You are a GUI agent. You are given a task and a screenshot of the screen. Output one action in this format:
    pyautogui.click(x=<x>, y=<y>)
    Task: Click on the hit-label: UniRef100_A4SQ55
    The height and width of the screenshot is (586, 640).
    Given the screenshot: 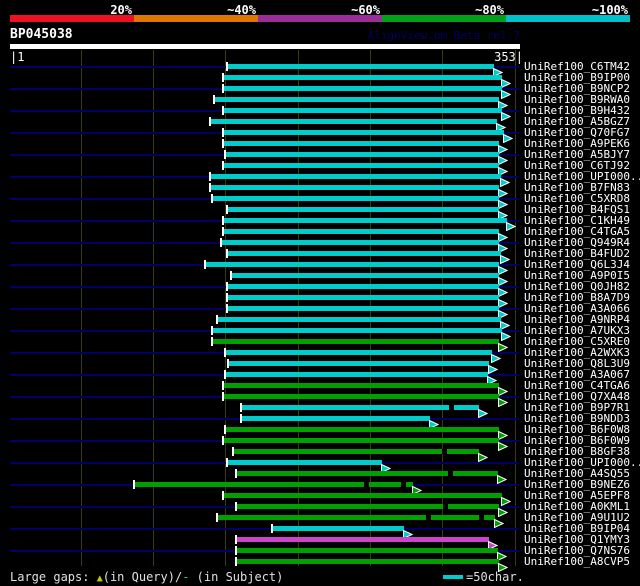 What is the action you would take?
    pyautogui.click(x=577, y=473)
    